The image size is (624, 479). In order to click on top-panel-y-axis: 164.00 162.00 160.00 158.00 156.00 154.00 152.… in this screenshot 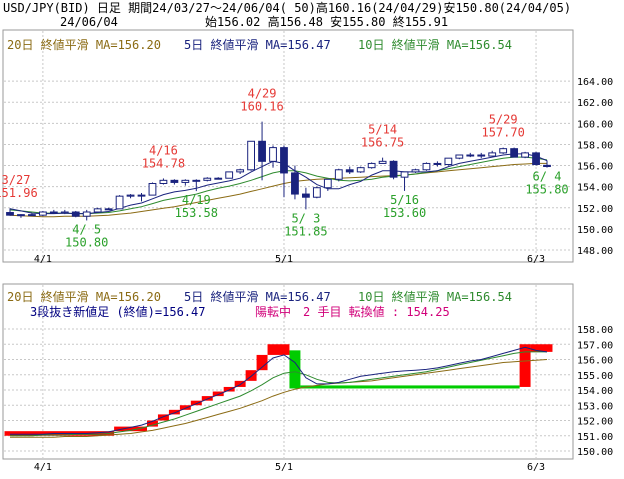, I will do `click(595, 167)`.